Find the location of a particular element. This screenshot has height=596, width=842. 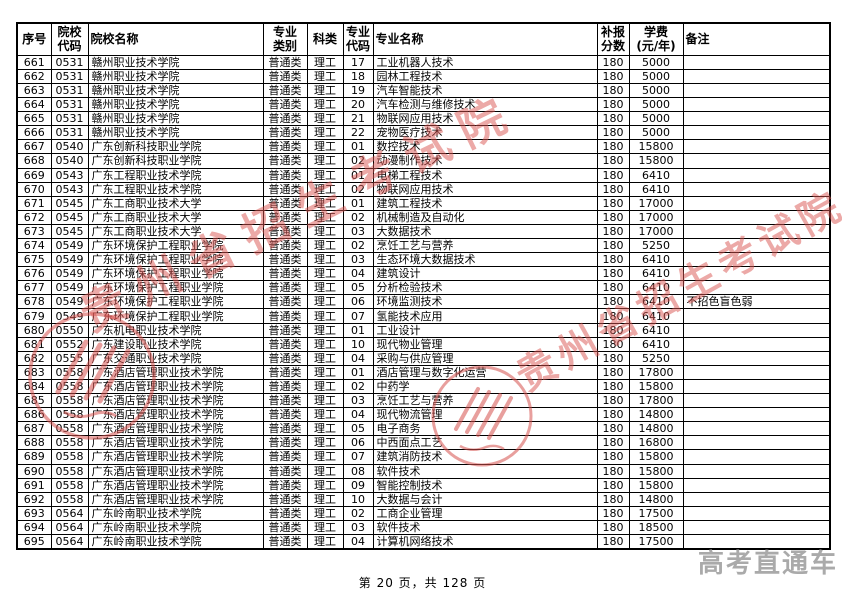

table-row: 676 0549 广东环境保护工程职业学院 普通类 理工 04 建筑设计 180 6410 is located at coordinates (423, 274).